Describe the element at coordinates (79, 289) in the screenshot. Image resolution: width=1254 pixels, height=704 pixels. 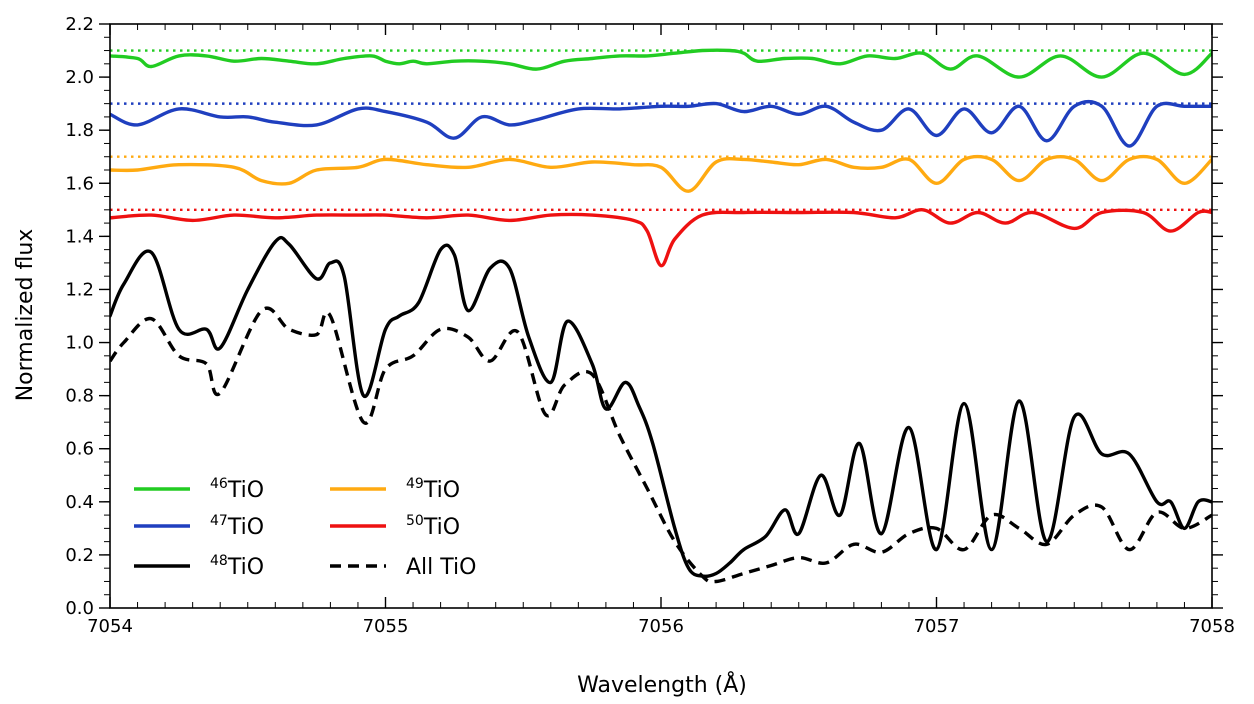
I see `y-tick-label: 1.2` at that location.